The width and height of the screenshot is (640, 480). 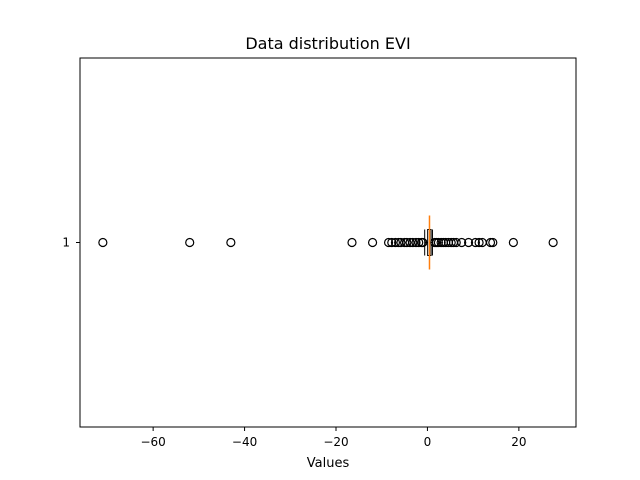 What do you see at coordinates (518, 442) in the screenshot?
I see `x-tick-label: 20` at bounding box center [518, 442].